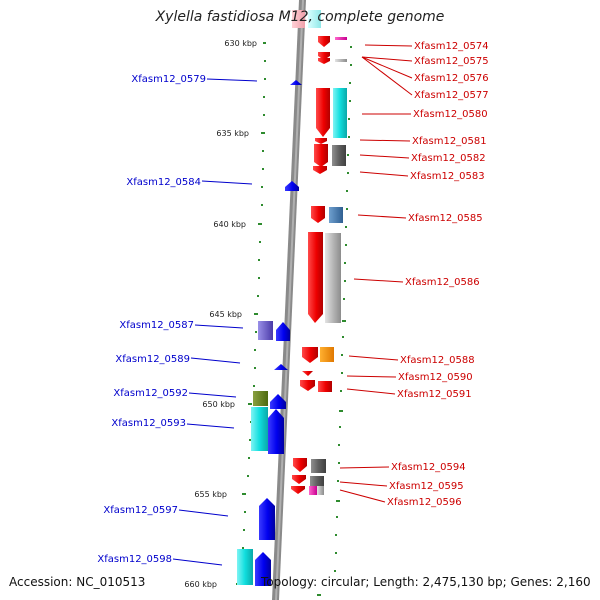 This screenshot has width=600, height=600. I want to click on gene-label-0589: Xfasm12_0589, so click(152, 359).